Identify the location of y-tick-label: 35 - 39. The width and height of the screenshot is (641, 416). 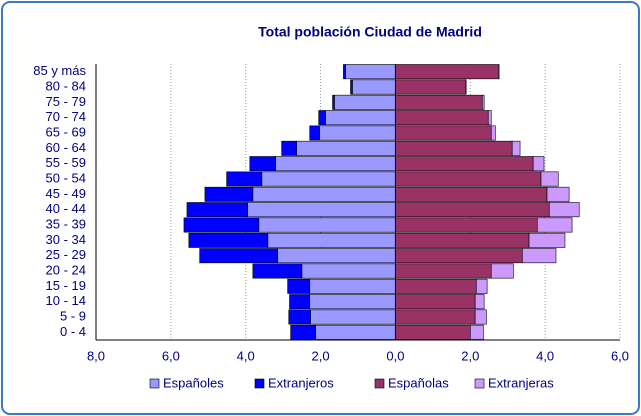
(66, 223).